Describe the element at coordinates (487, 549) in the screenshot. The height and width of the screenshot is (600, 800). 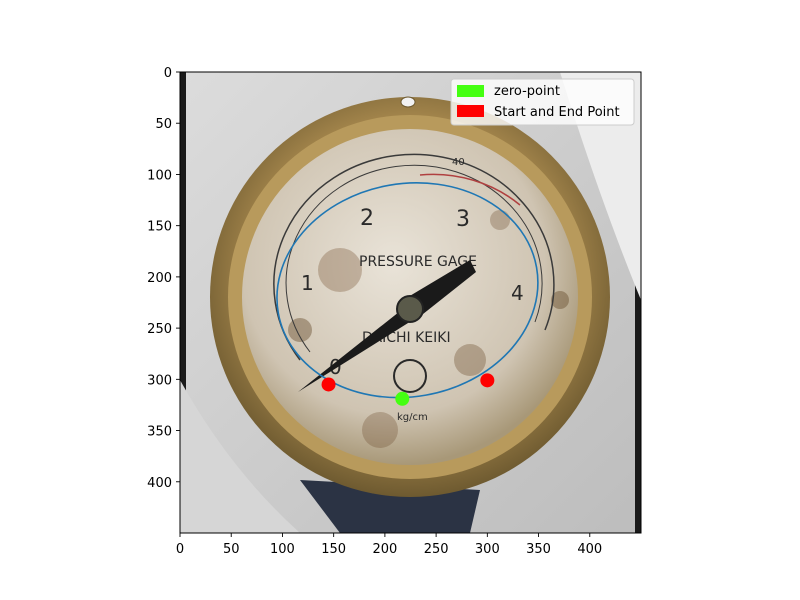
I see `x-tick-label: 300` at that location.